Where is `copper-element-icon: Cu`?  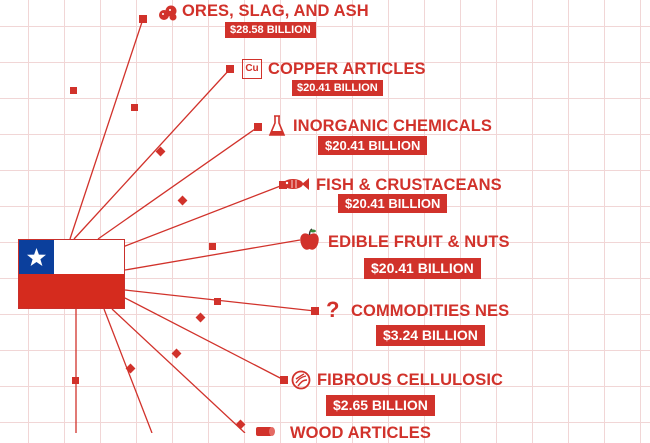
copper-element-icon: Cu is located at coordinates (252, 69).